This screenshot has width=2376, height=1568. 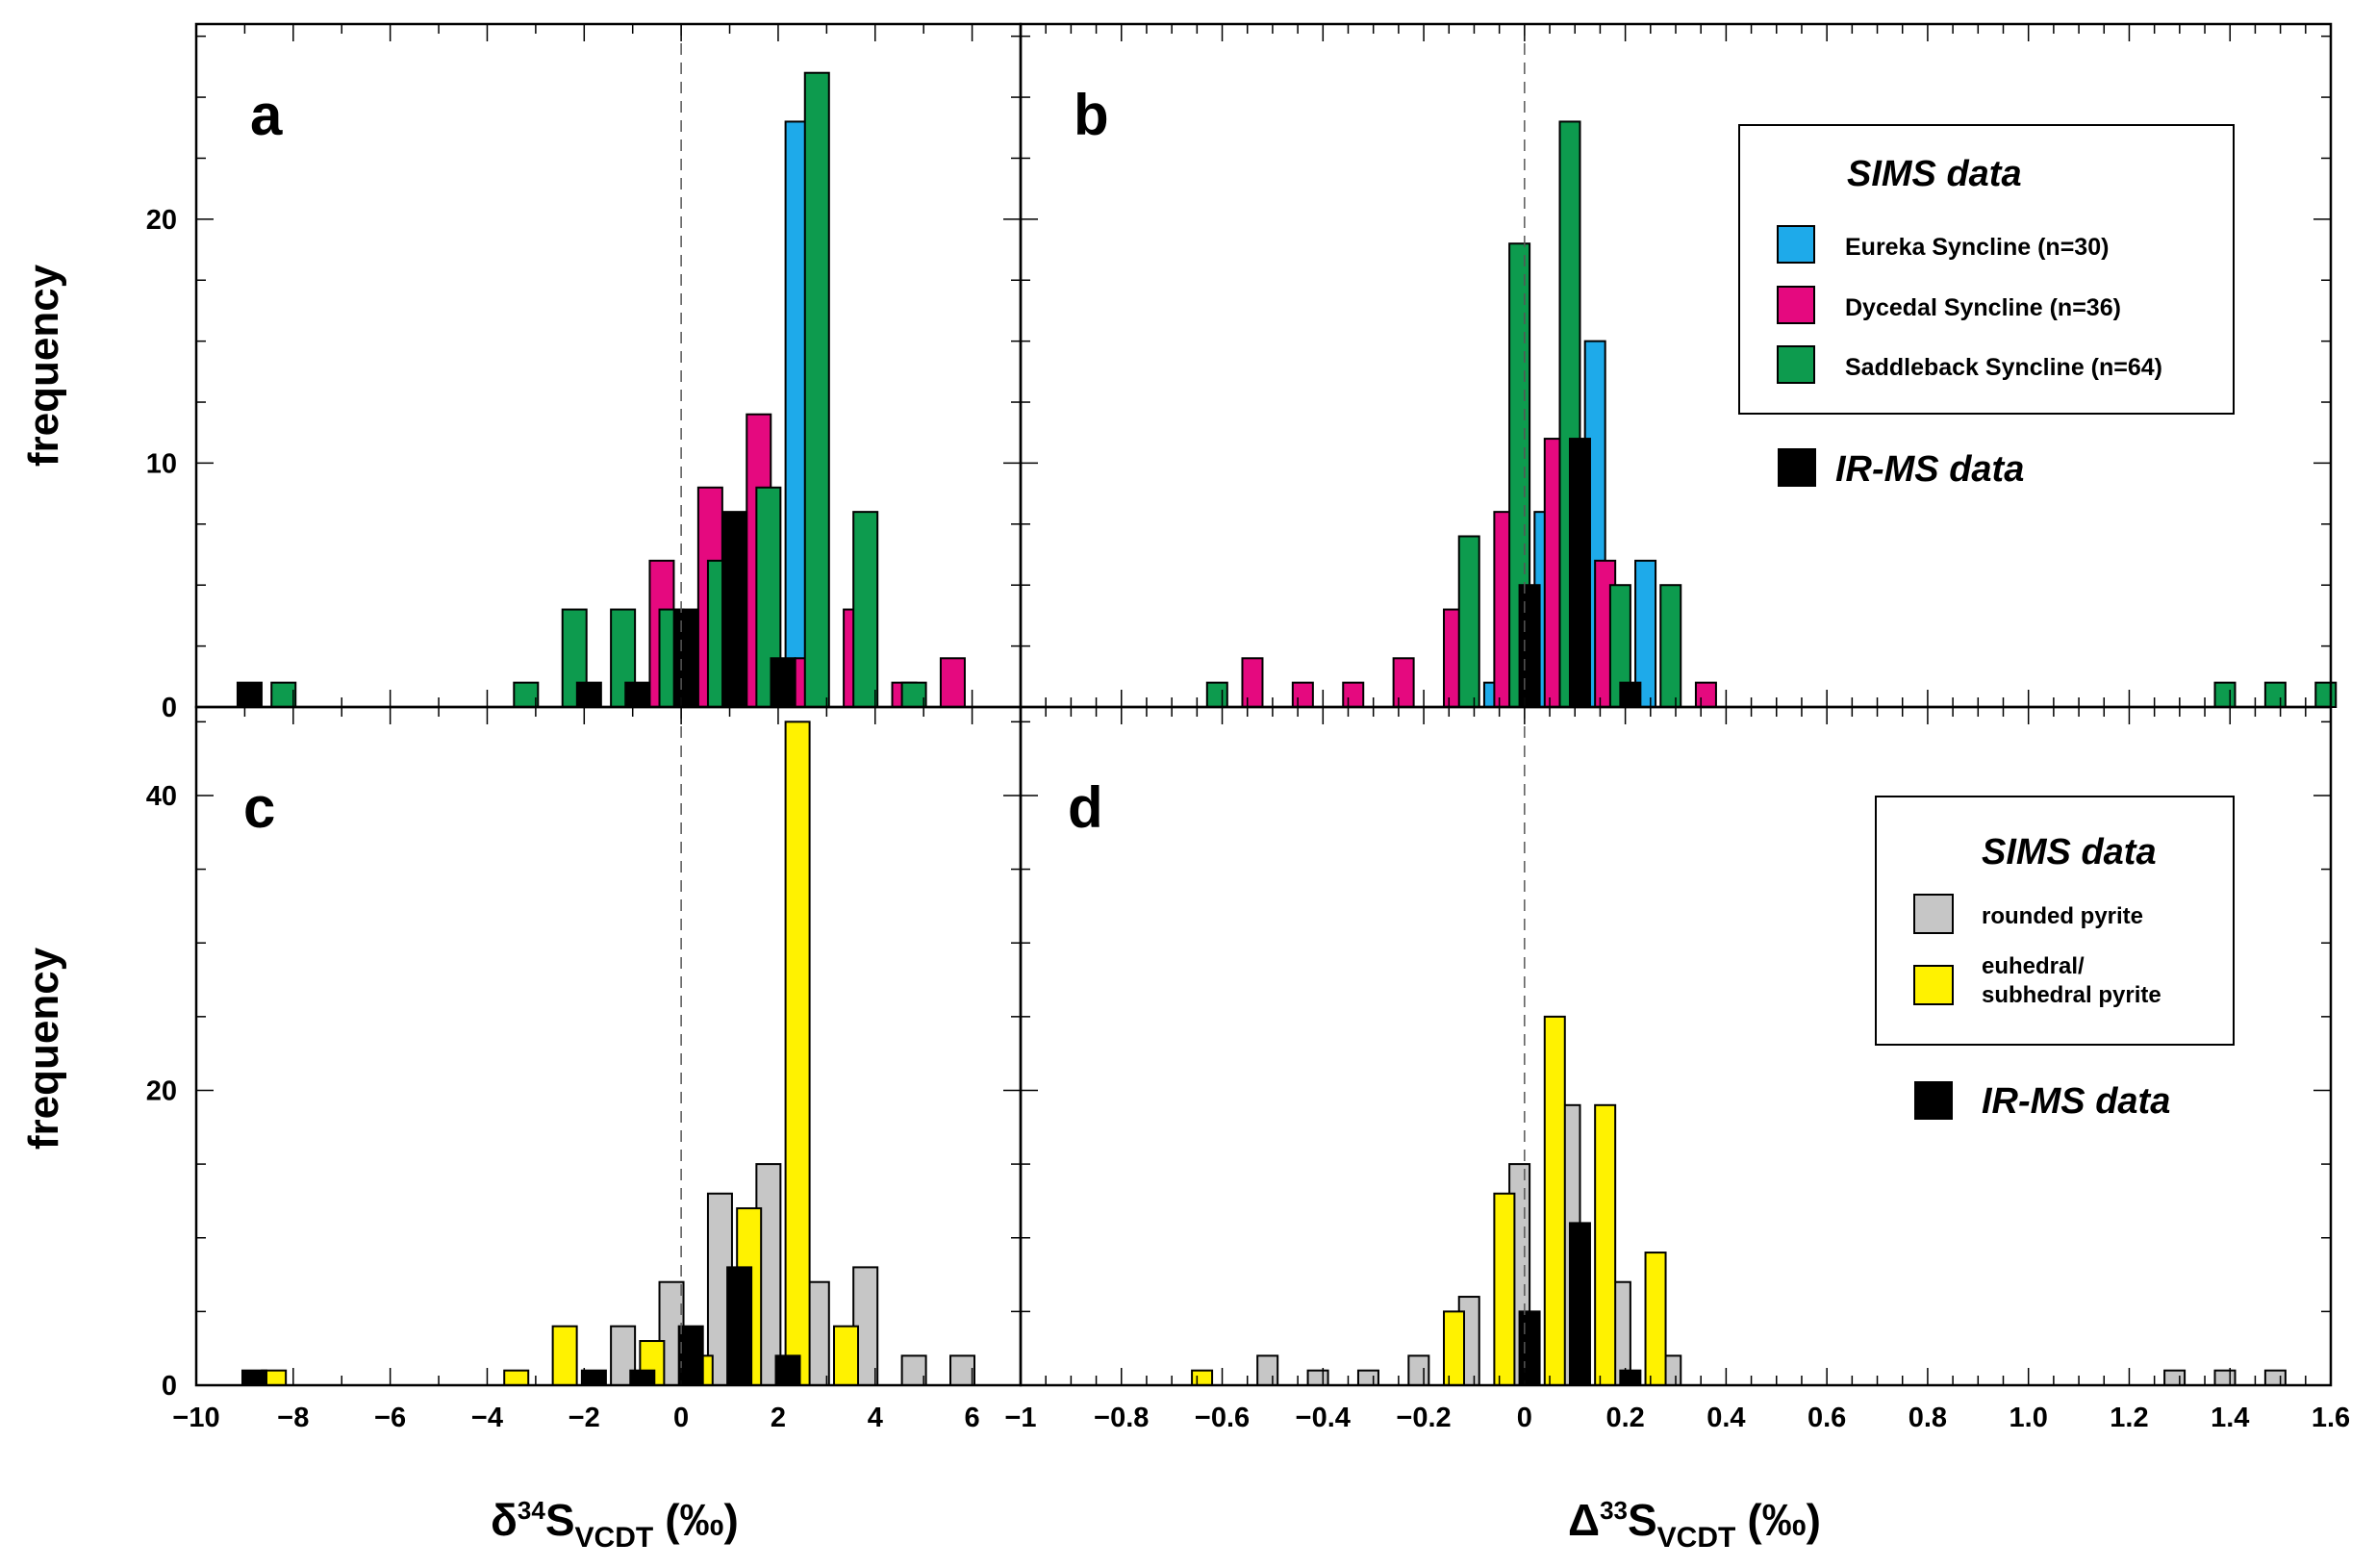 I want to click on x-axis-title-right: Δ33SVCDT (‰), so click(x=1695, y=1524).